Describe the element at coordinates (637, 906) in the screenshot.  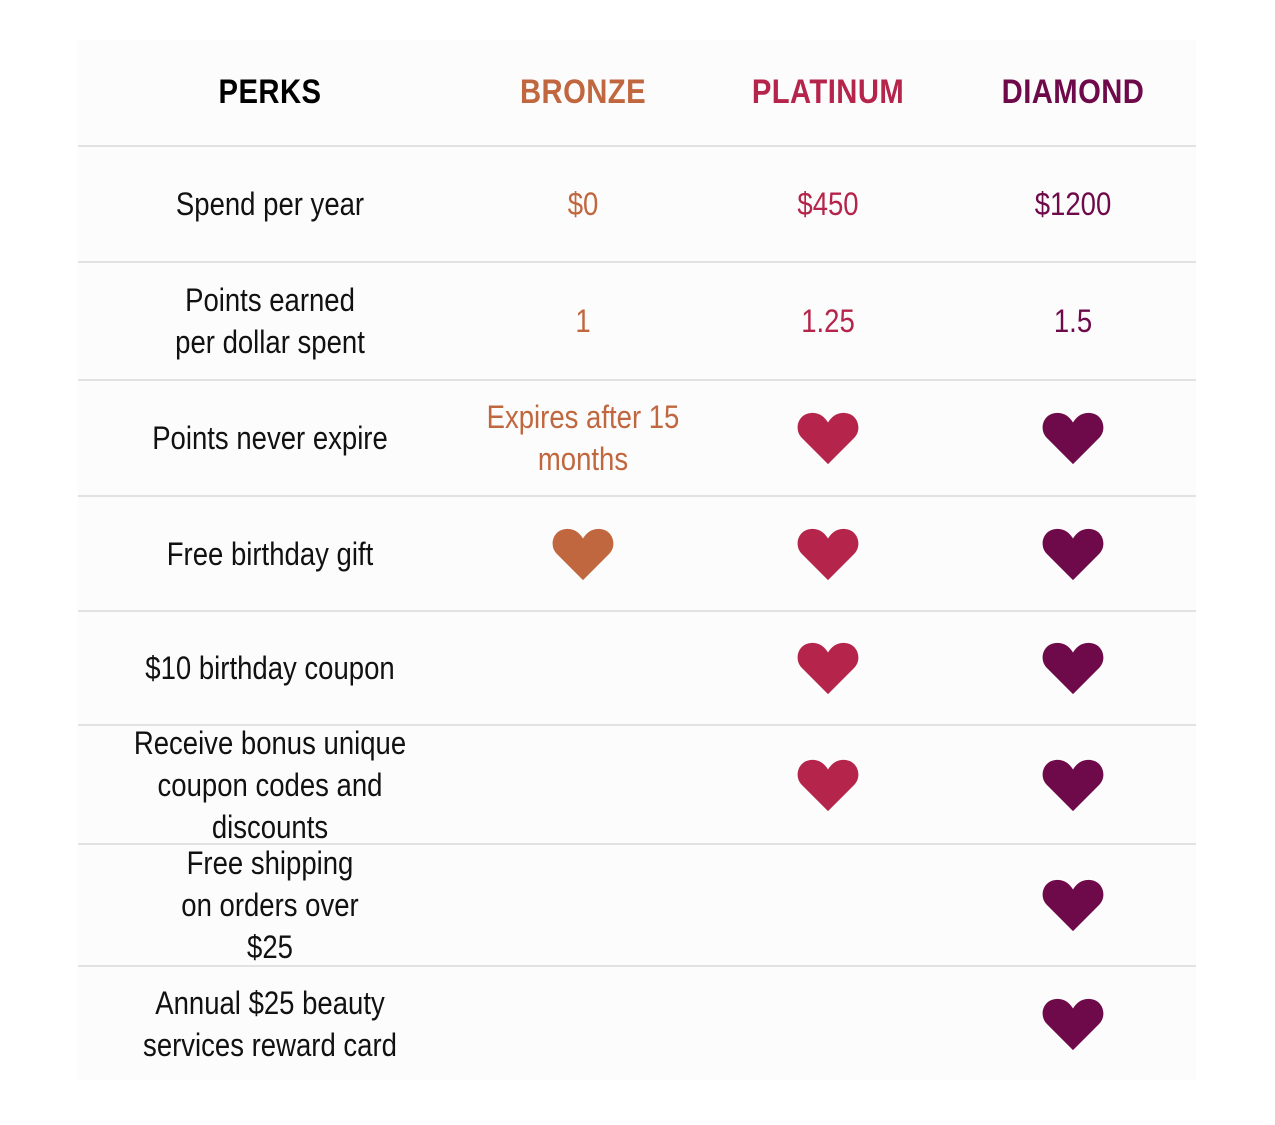
I see `table-row: Free shipping on orders over $25` at that location.